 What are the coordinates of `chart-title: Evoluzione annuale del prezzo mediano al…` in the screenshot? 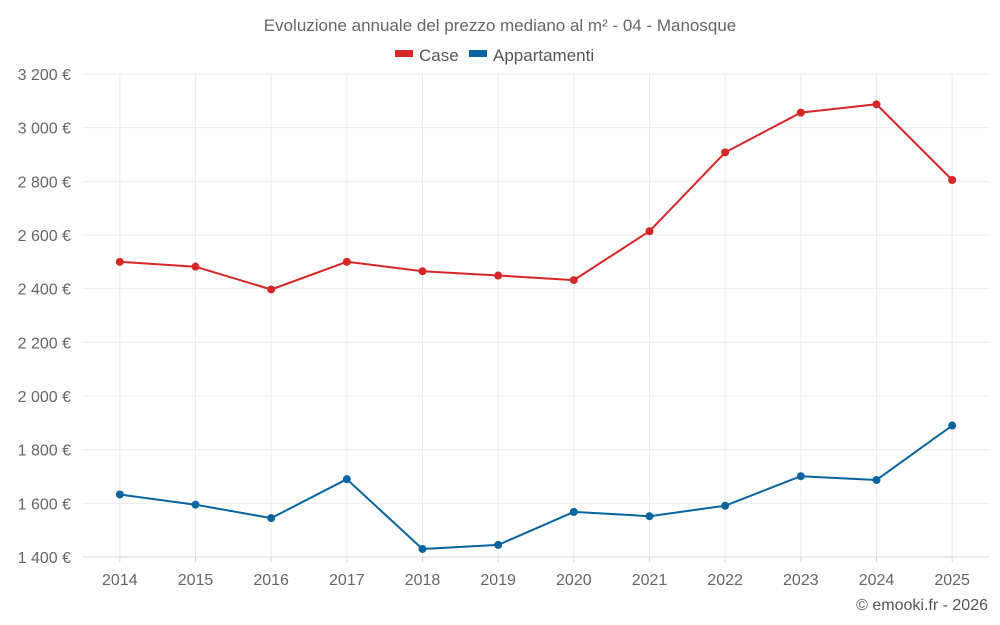 It's located at (500, 25).